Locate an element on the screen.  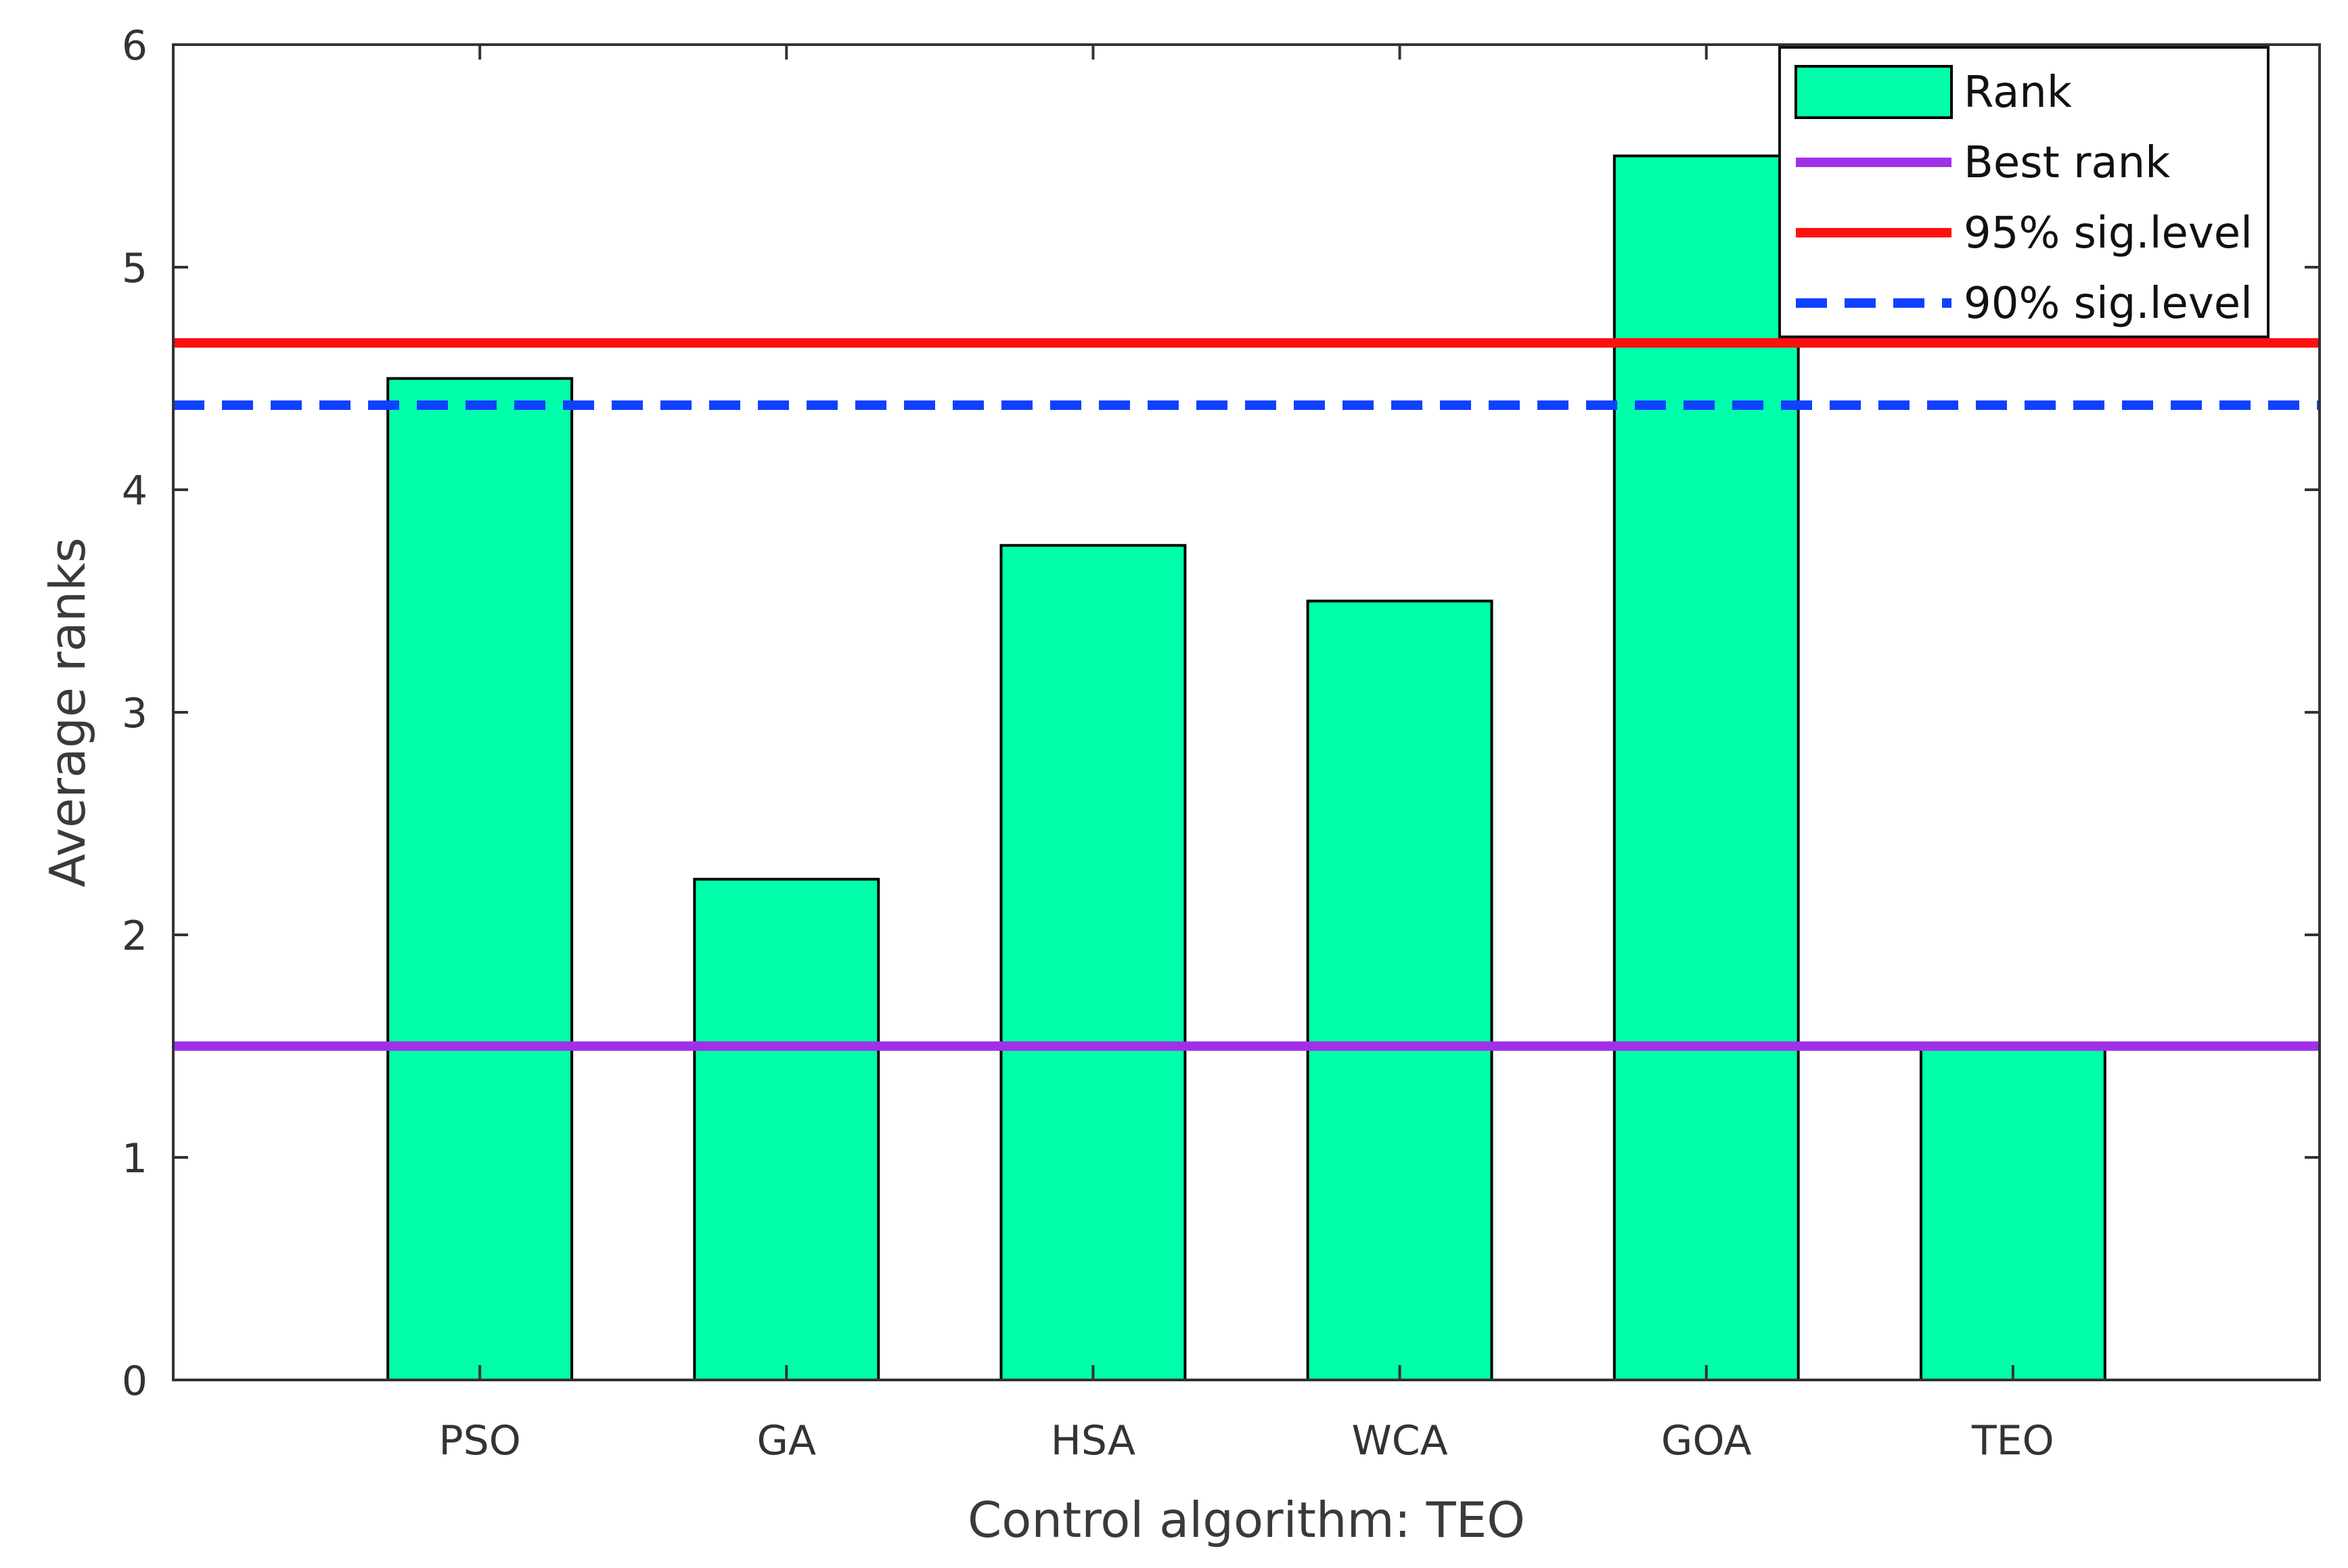
legend-label-best-rank: Best rank is located at coordinates (2067, 163).